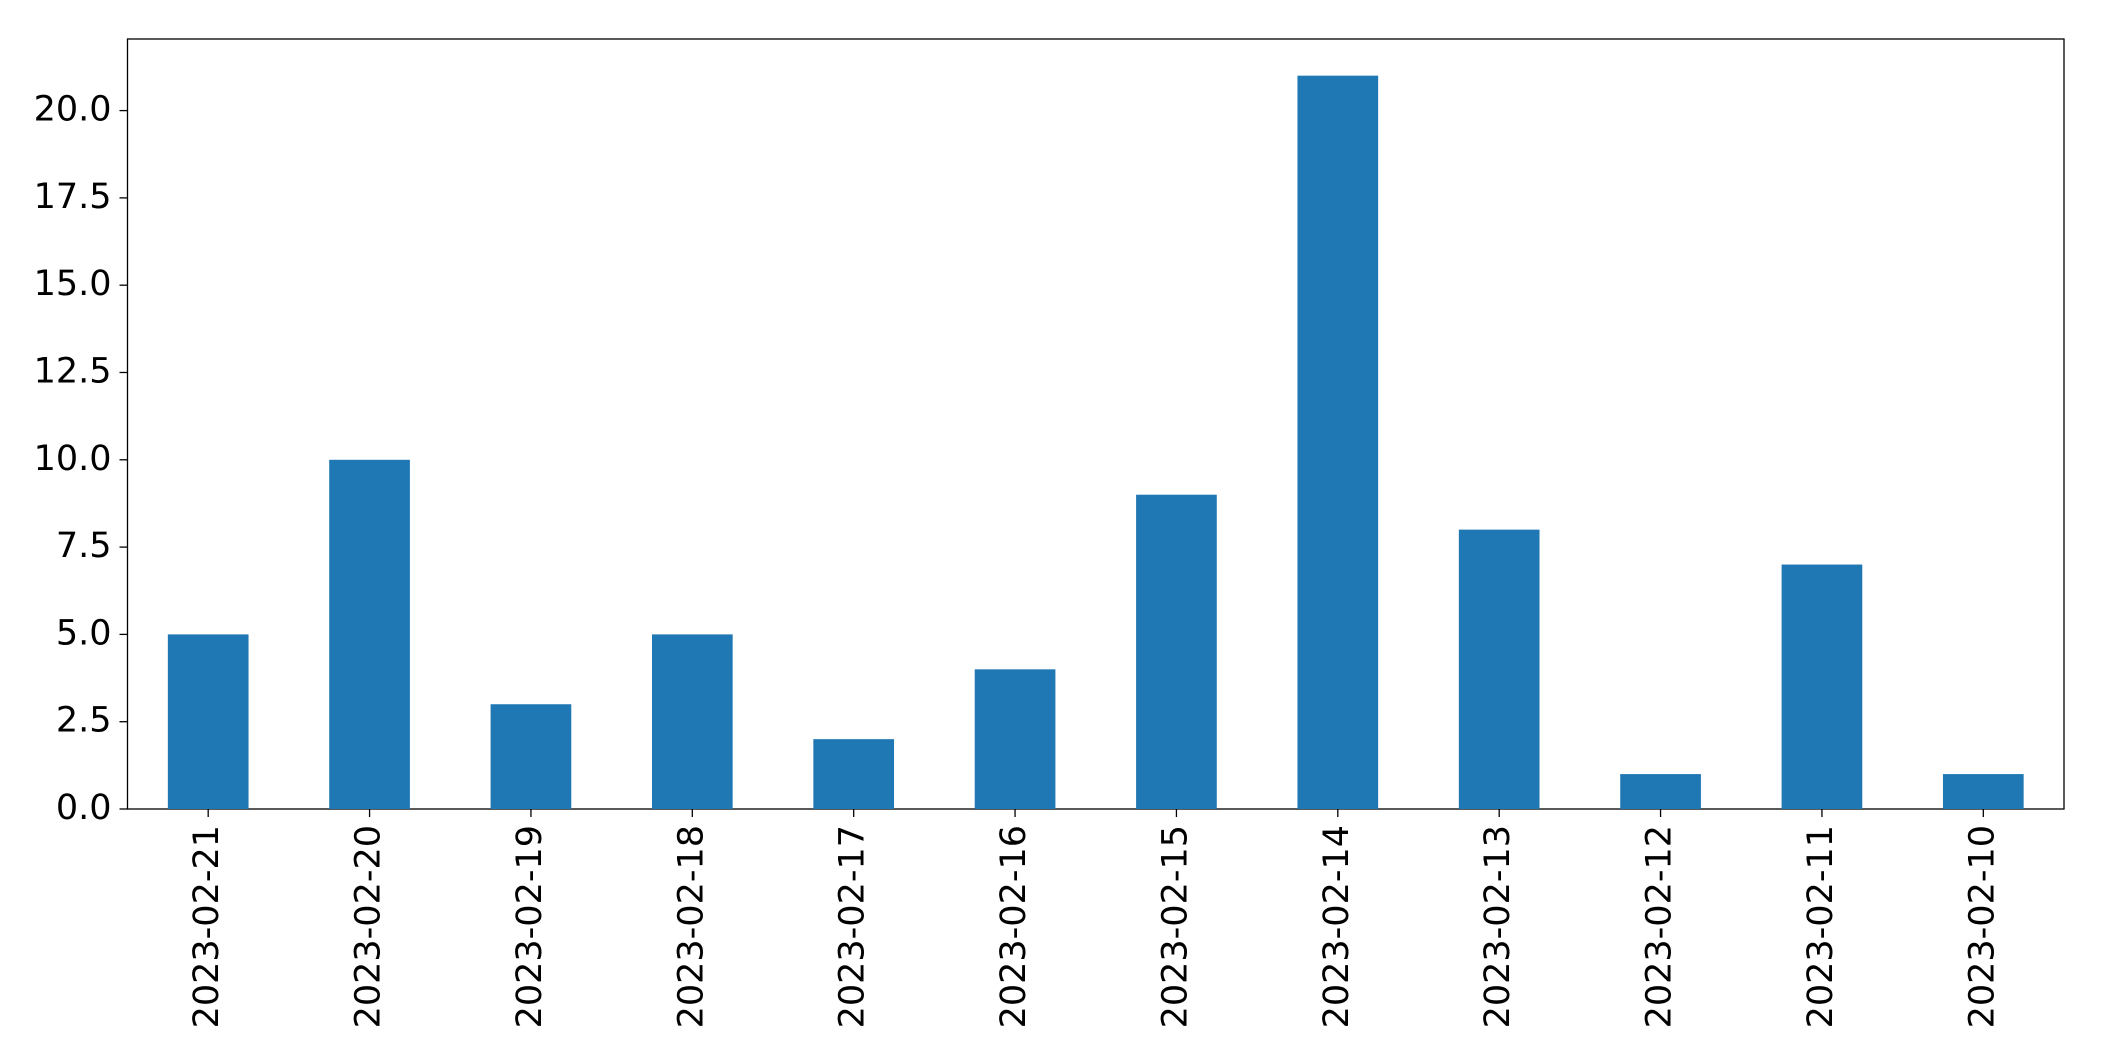  I want to click on y-tick-label: 15.0, so click(73, 284).